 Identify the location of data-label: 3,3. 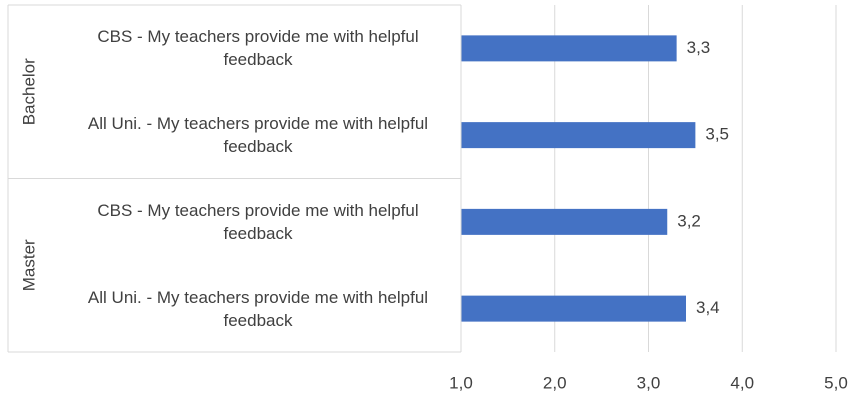
(699, 47).